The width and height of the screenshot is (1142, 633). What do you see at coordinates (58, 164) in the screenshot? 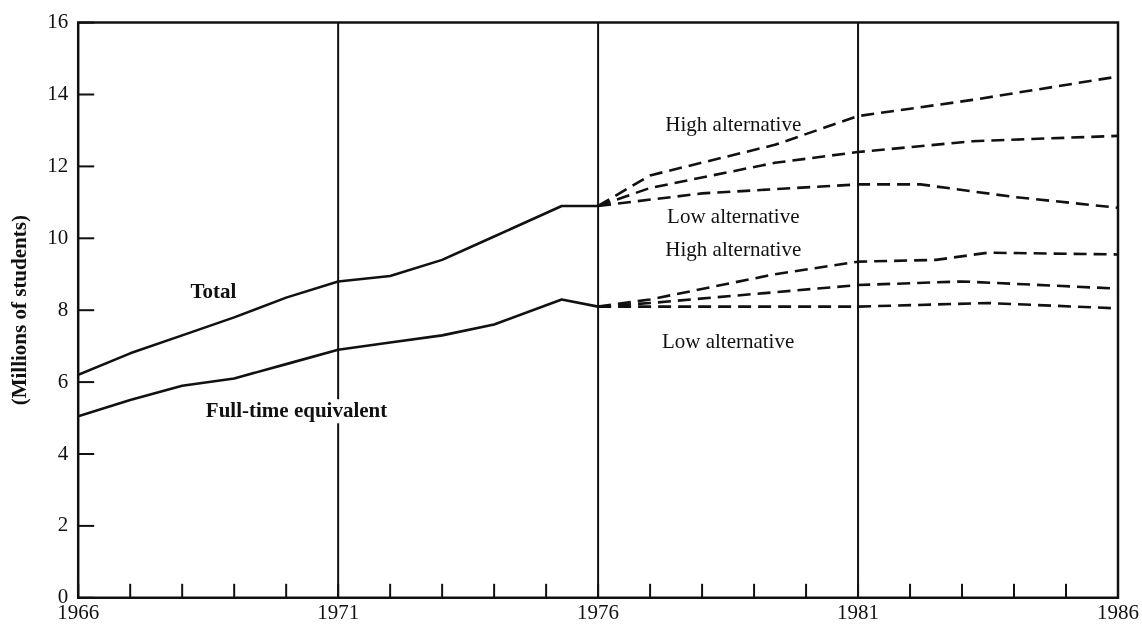
I see `y-tick-label: 12` at bounding box center [58, 164].